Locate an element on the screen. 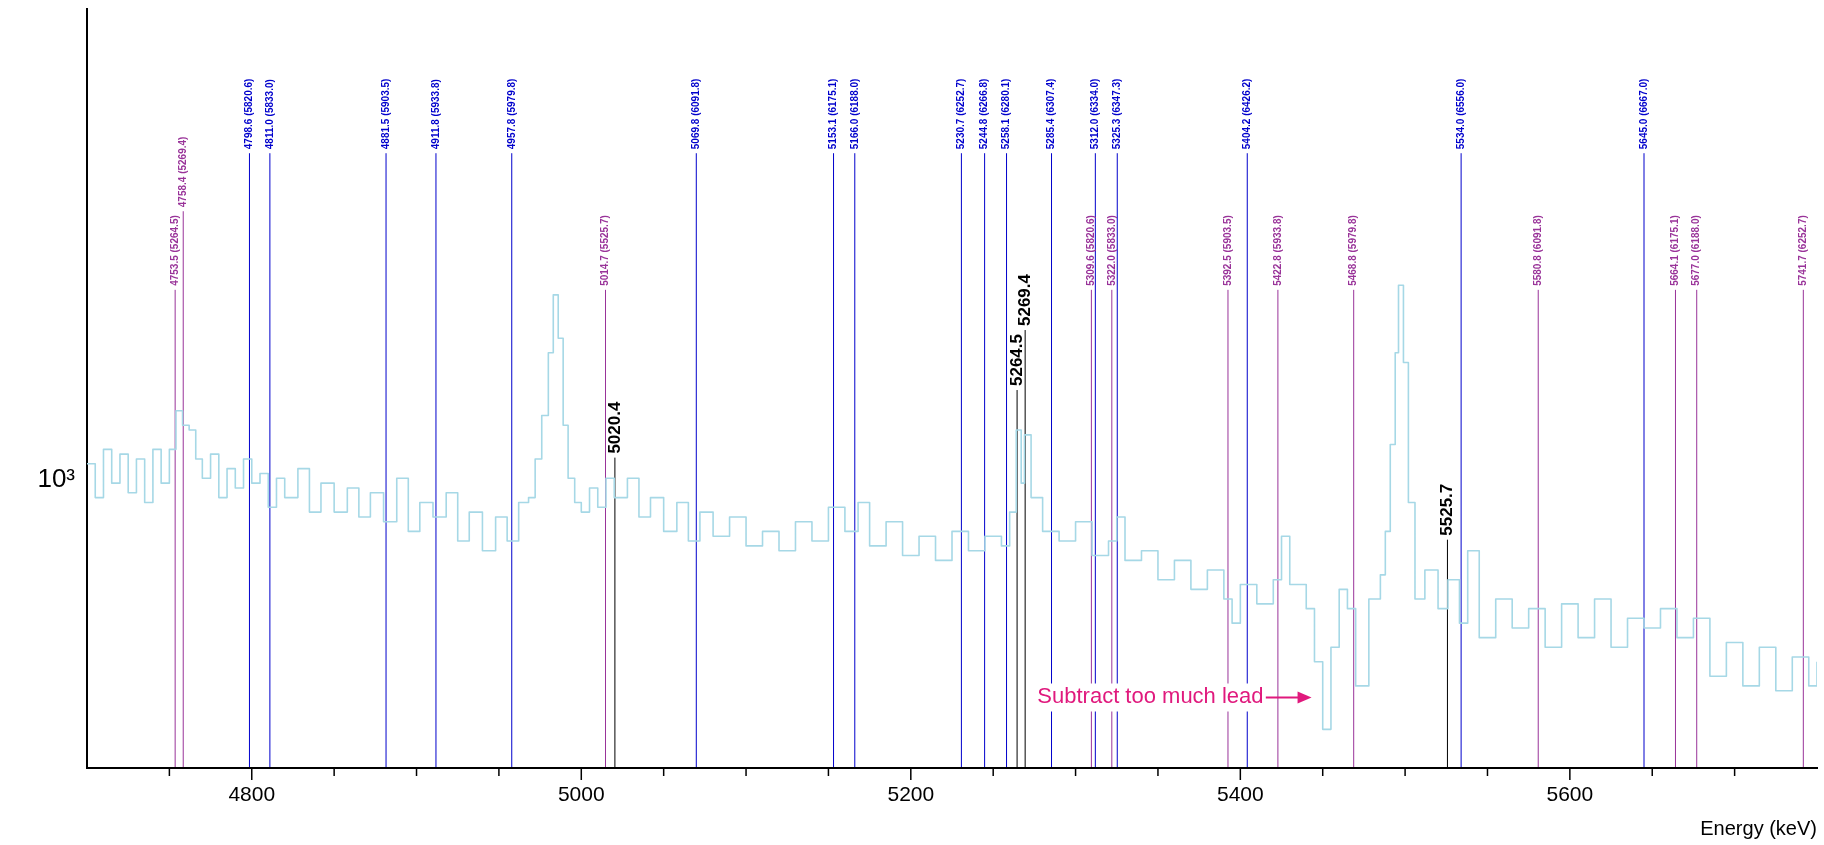 The image size is (1824, 845). ref-line-label: 5020.4 is located at coordinates (614, 427).